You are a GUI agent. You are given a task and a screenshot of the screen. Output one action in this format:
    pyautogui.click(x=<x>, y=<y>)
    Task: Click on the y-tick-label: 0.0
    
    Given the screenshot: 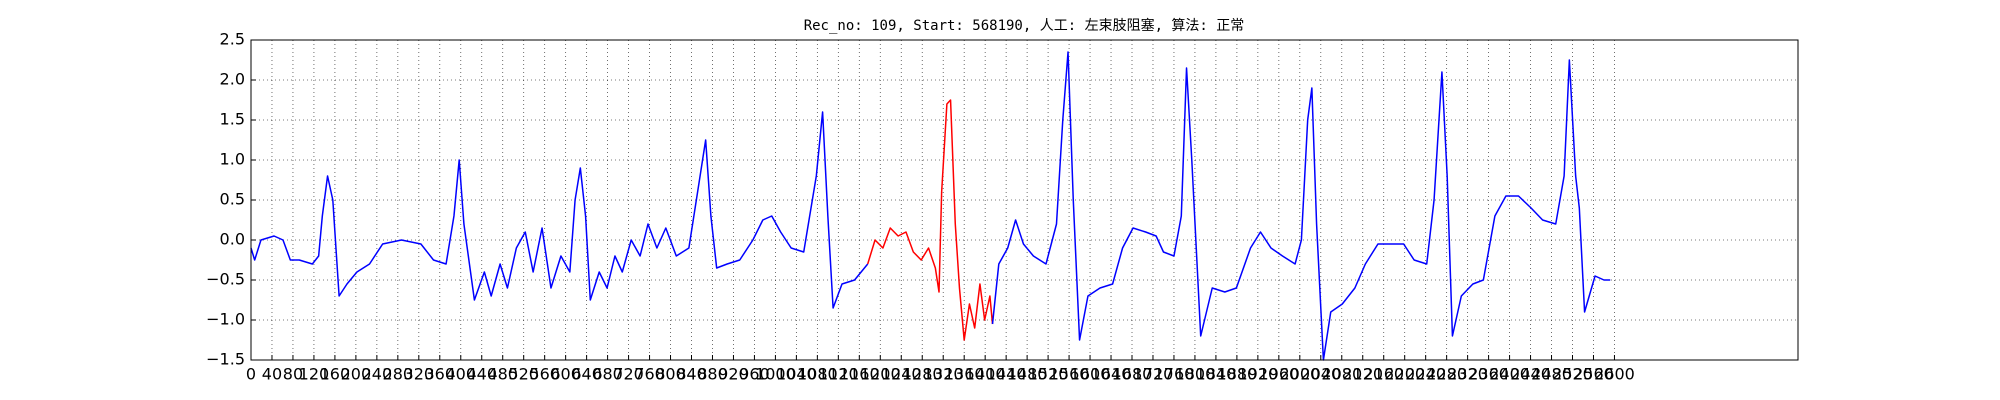 What is the action you would take?
    pyautogui.click(x=232, y=239)
    